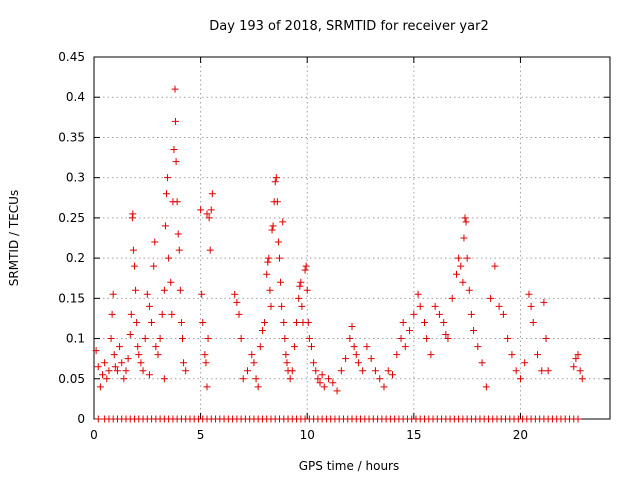 This screenshot has height=480, width=640. What do you see at coordinates (14, 238) in the screenshot?
I see `y-axis-label: SRMTID / TECUs` at bounding box center [14, 238].